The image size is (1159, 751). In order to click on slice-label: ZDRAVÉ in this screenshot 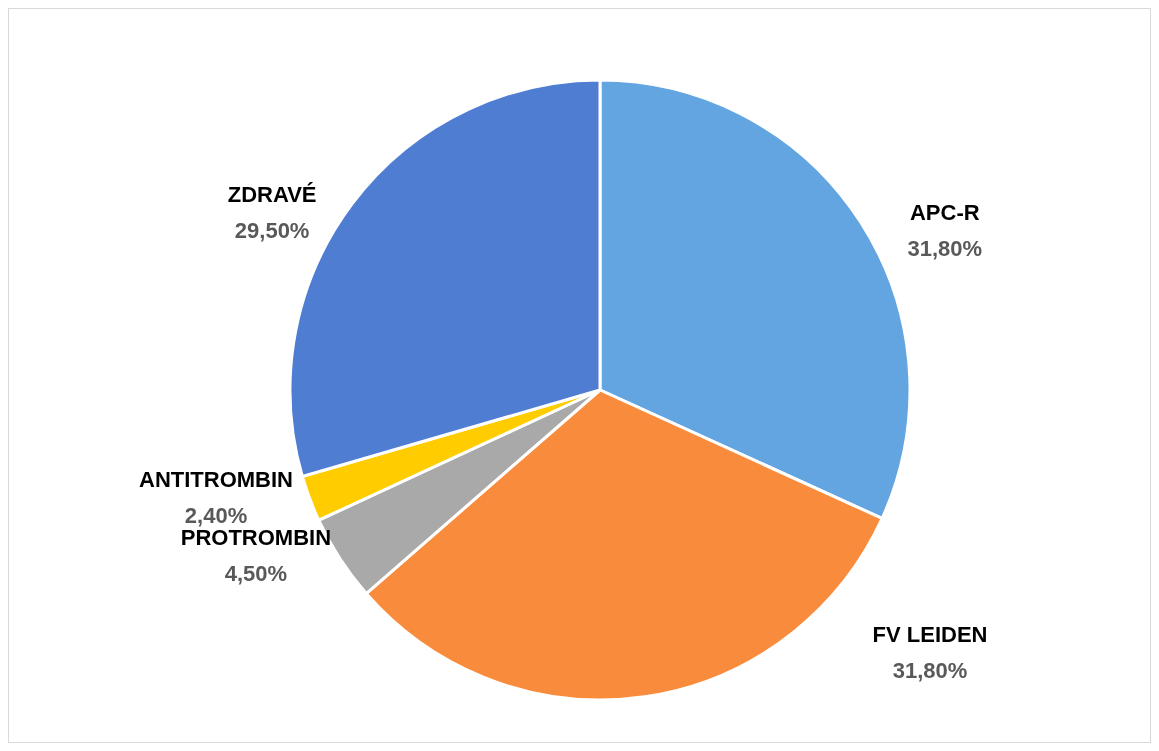, I will do `click(272, 194)`.